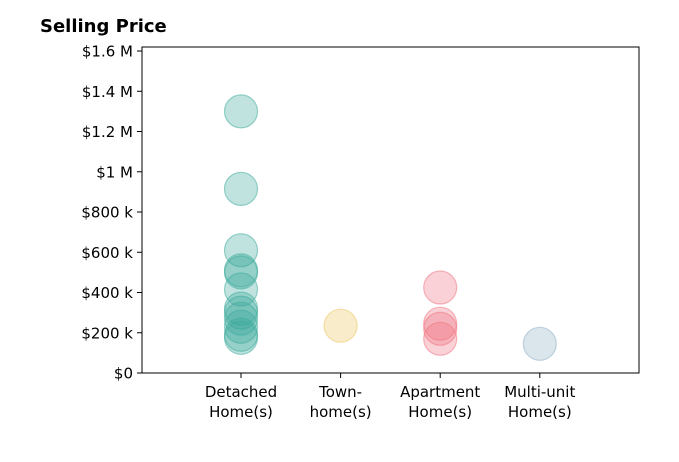  I want to click on y-tick-label: $1.6 M, so click(107, 52).